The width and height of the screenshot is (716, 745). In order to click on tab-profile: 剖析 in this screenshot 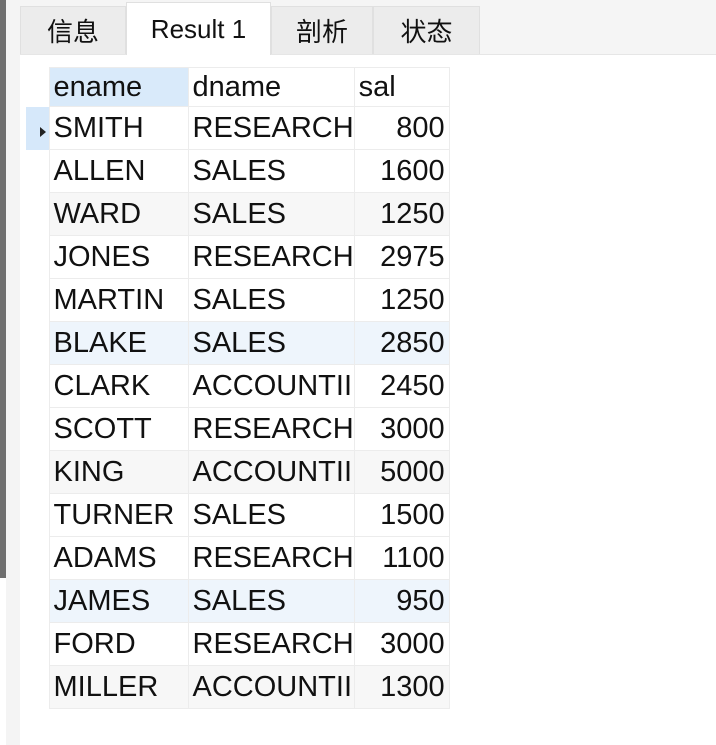, I will do `click(322, 30)`.